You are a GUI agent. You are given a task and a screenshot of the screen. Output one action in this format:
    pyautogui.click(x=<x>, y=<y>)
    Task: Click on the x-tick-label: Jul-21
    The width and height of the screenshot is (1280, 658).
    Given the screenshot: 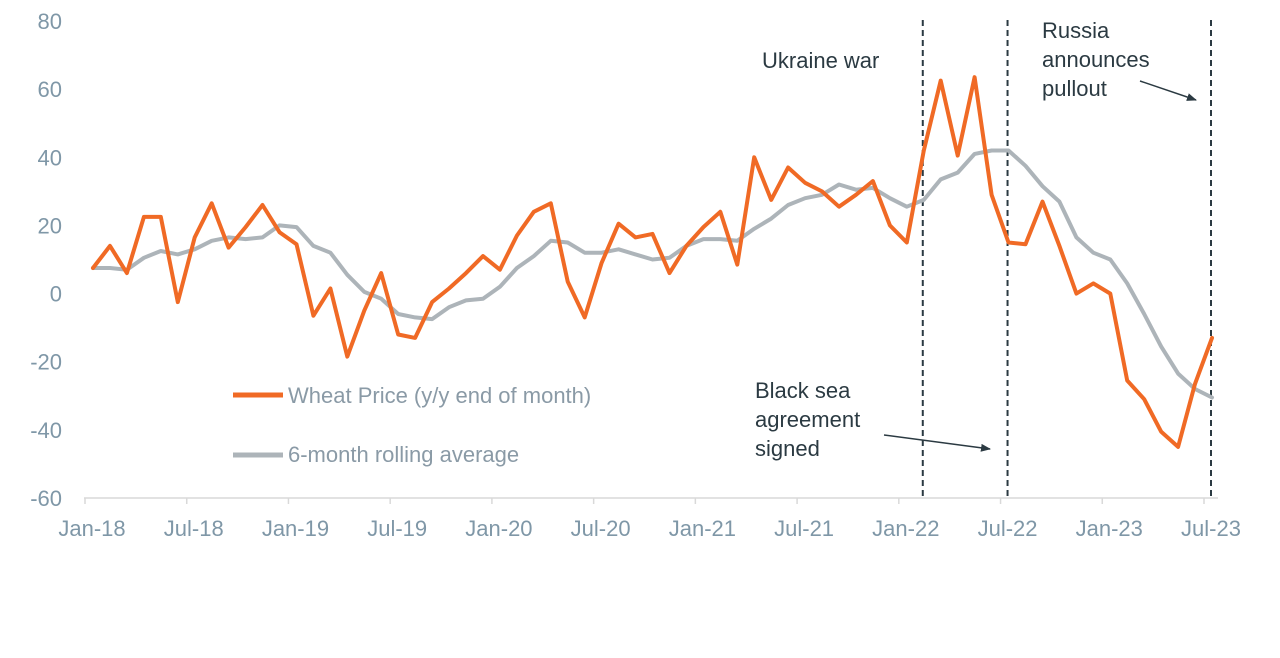 What is the action you would take?
    pyautogui.click(x=804, y=528)
    